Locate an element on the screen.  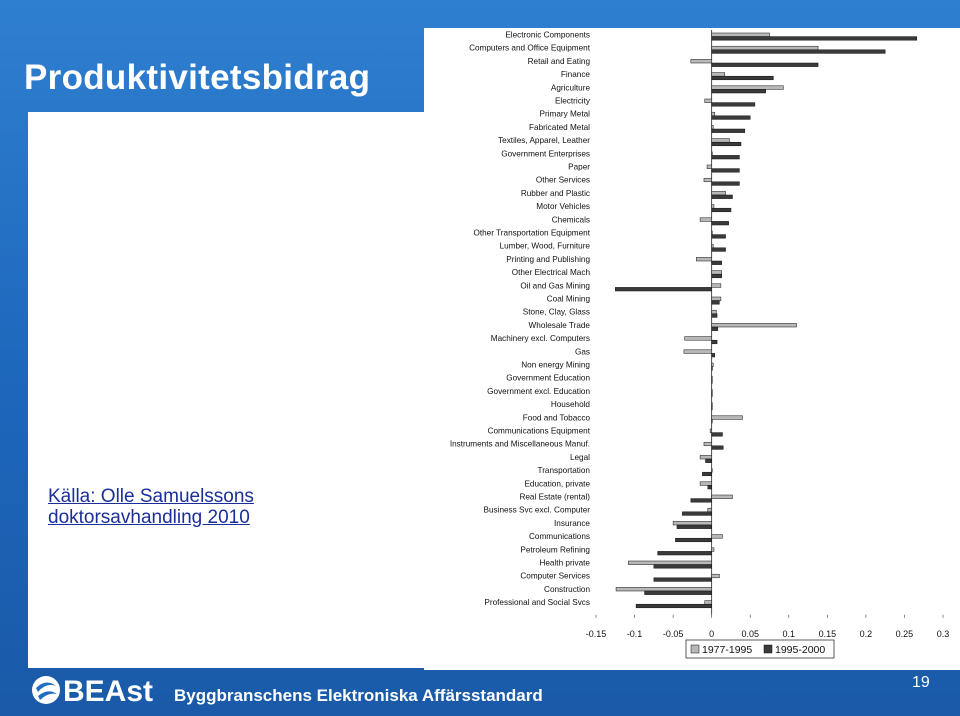
category-label: Electronic Components is located at coordinates (547, 35).